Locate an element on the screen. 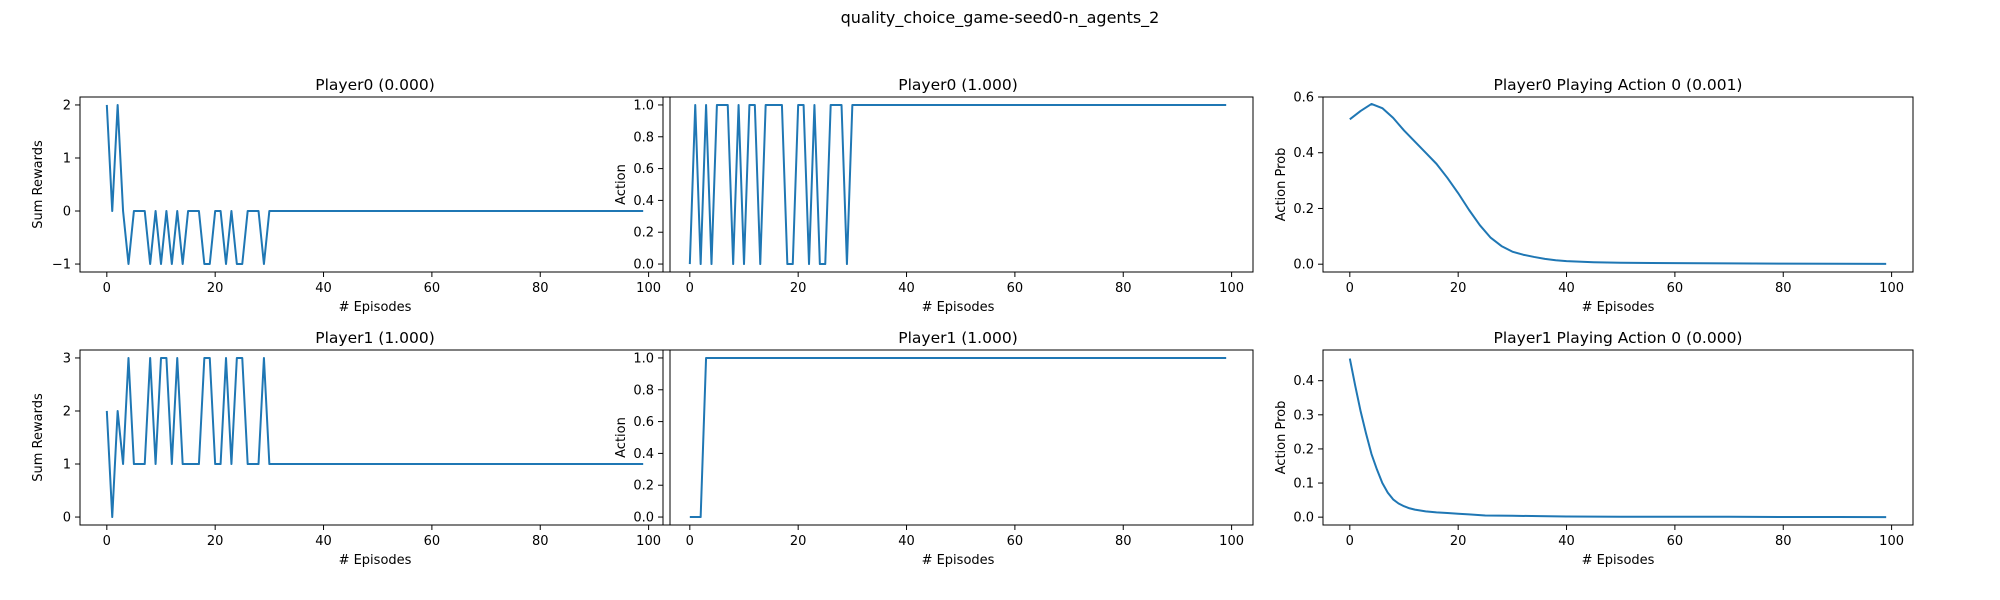  y-tick-label: 3 is located at coordinates (67, 358).